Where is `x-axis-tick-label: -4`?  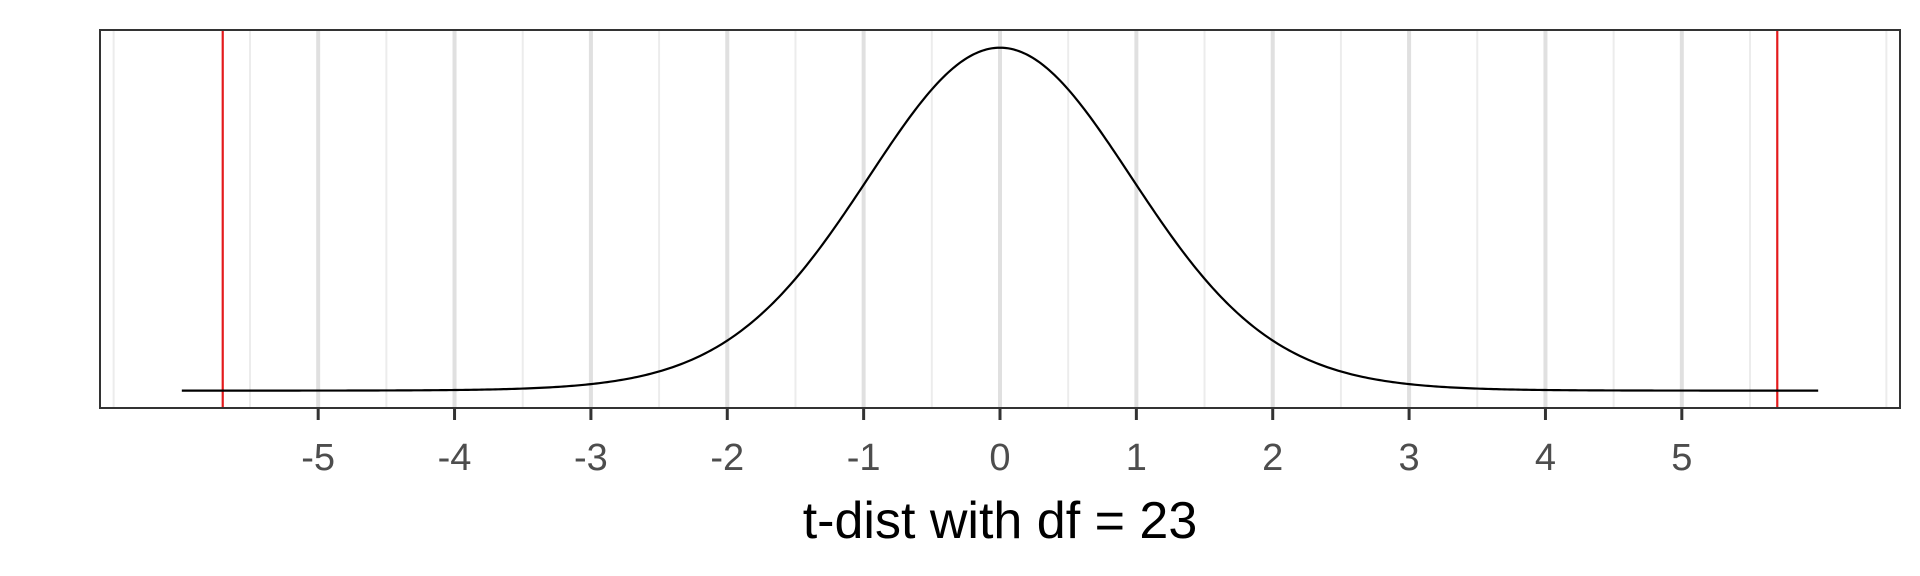
x-axis-tick-label: -4 is located at coordinates (455, 458).